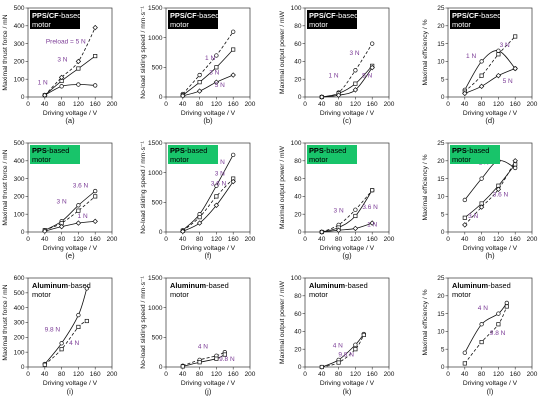  Describe the element at coordinates (298, 161) in the screenshot. I see `y-tick-label: 80` at that location.